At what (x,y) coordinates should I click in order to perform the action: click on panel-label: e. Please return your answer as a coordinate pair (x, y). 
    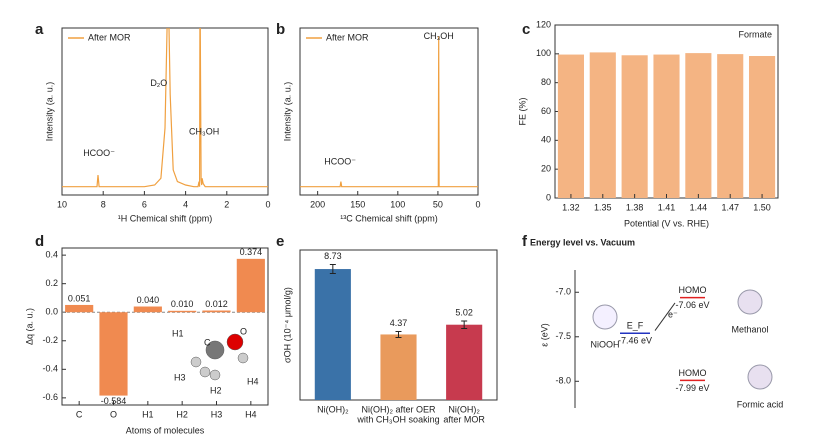
    Looking at the image, I should click on (280, 241).